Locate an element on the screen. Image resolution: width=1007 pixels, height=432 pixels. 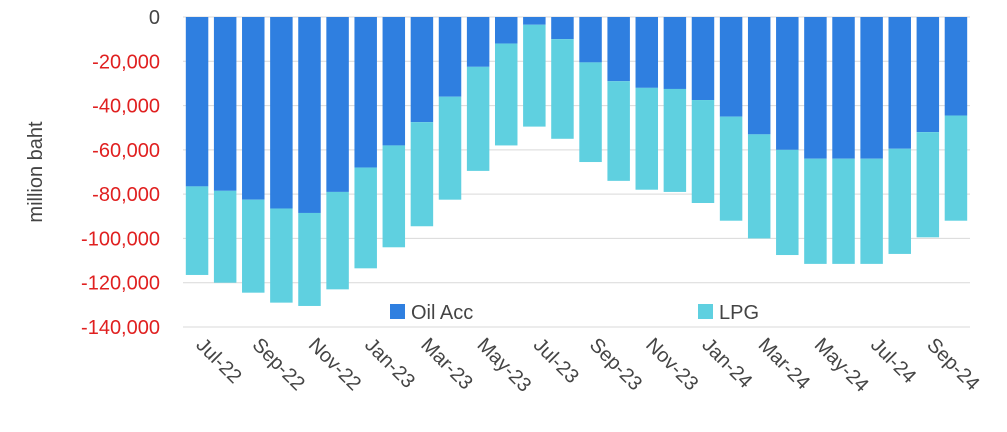
x-tick-label: Jul-22 is located at coordinates (219, 361).